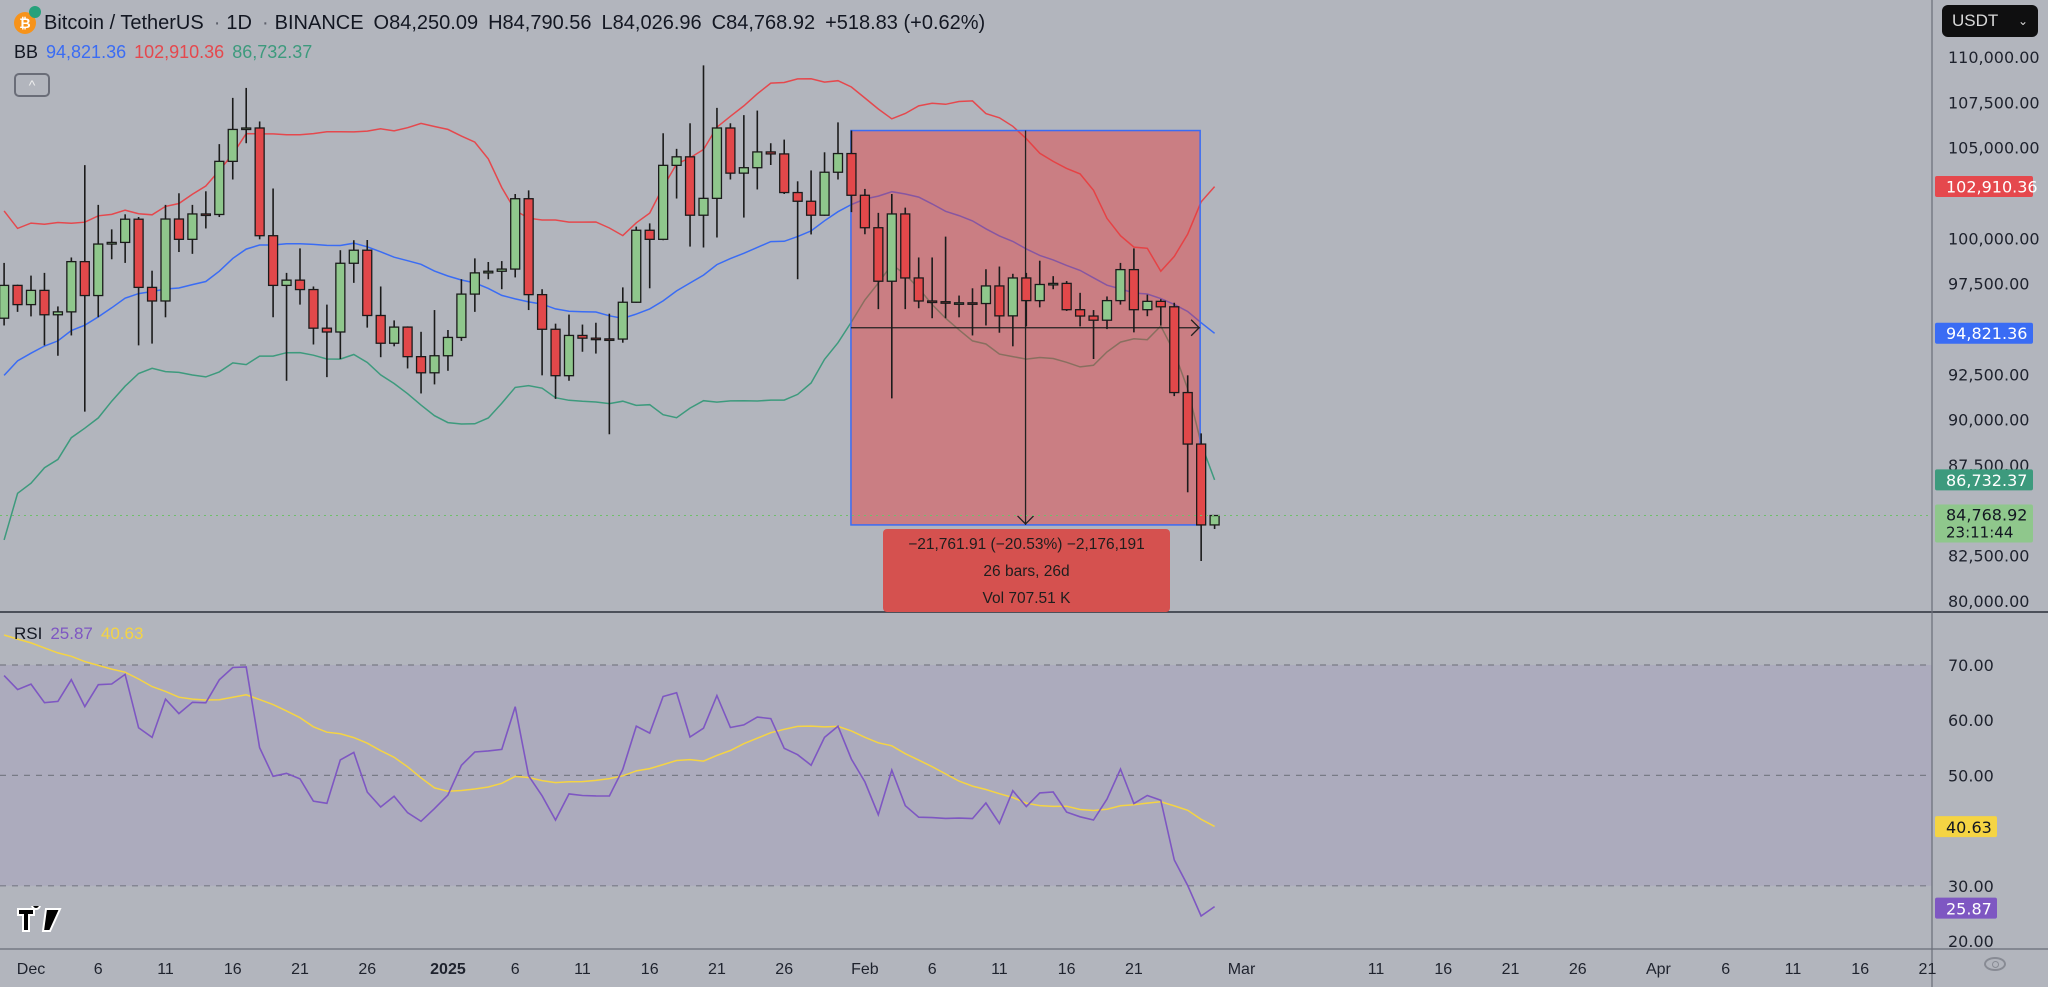 This screenshot has height=987, width=2048. Describe the element at coordinates (124, 22) in the screenshot. I see `symbol-name: Bitcoin / TetherUS` at that location.